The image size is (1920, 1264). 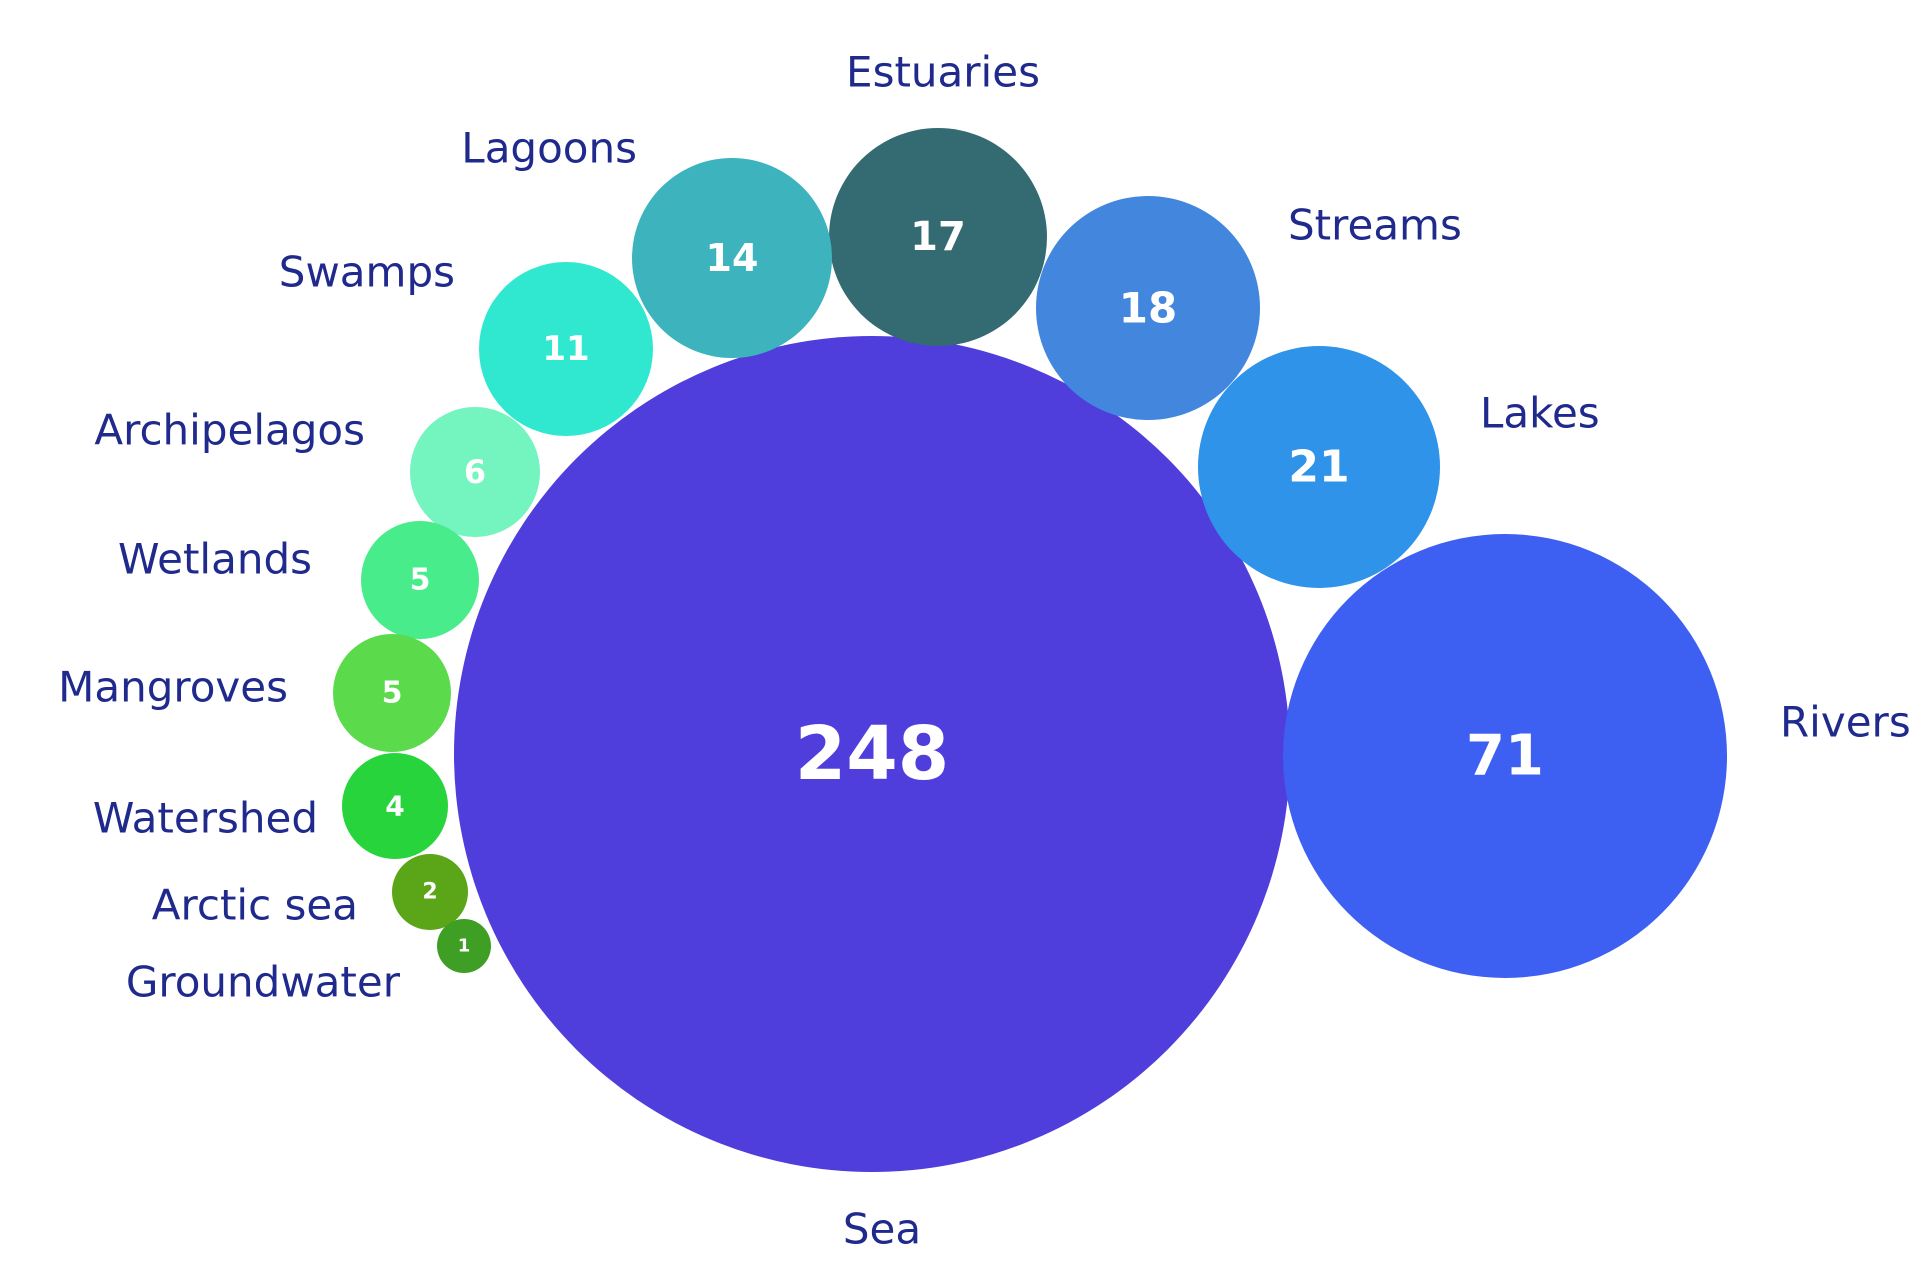 I want to click on bubble-streams, so click(x=1148, y=308).